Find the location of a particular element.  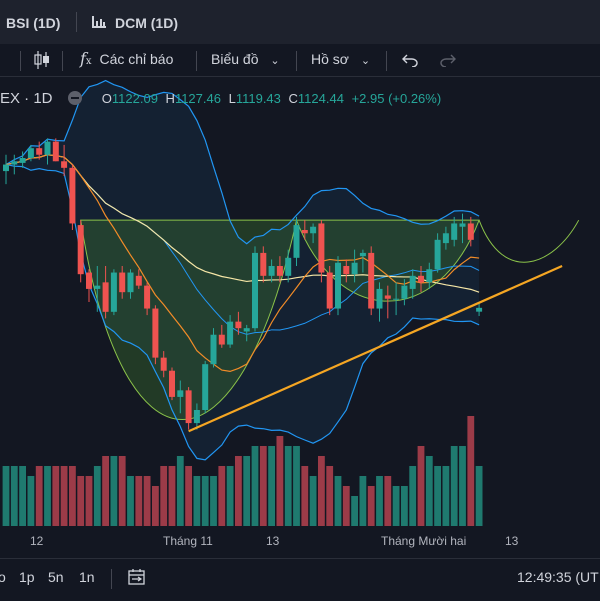

chart-type-dropdown: Biểu đồ ⌄ is located at coordinates (245, 60).